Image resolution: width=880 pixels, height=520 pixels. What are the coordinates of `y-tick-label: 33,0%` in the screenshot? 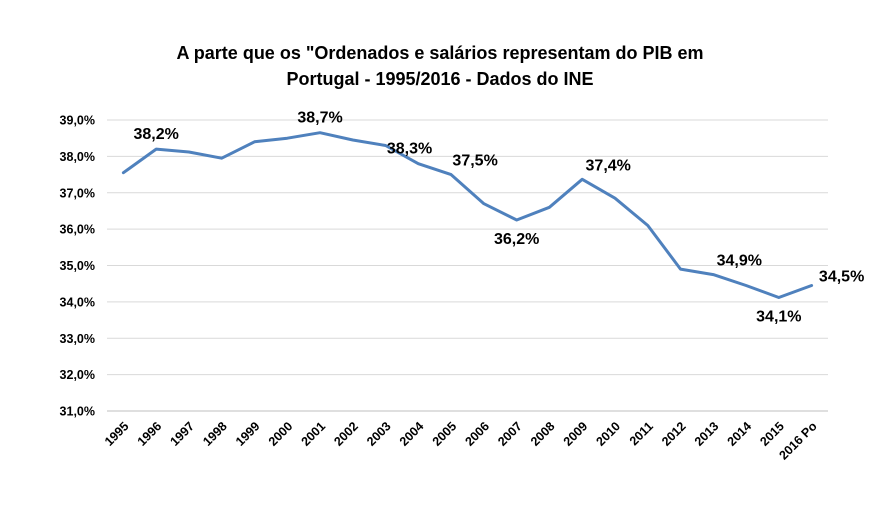 It's located at (77, 339).